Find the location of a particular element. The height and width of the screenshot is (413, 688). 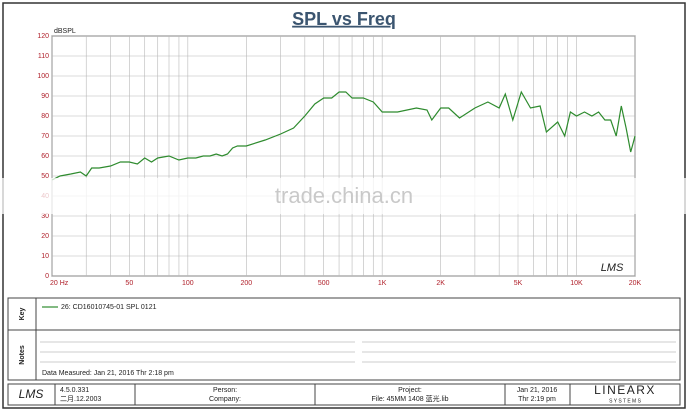

legend-entry: 26: CD16010745-01 SPL 0121 is located at coordinates (109, 307).